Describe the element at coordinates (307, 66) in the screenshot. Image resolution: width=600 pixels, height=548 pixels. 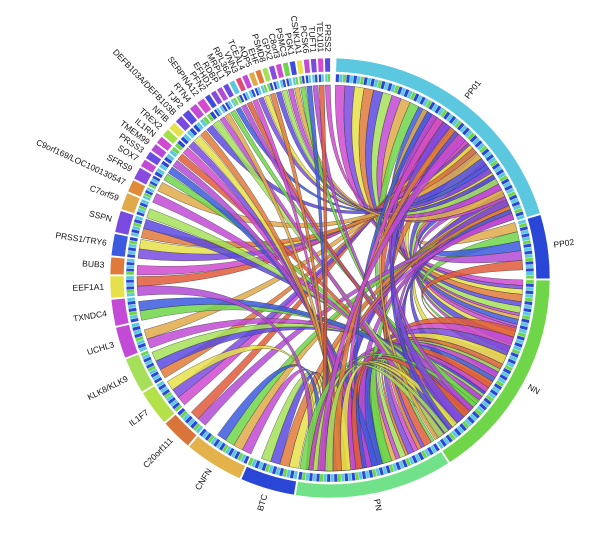
I see `segment-pcsk6` at that location.